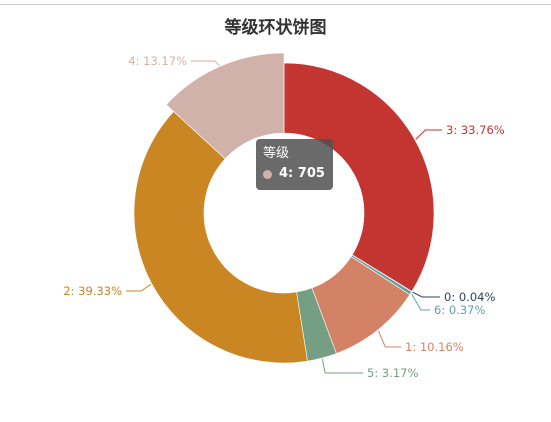 This screenshot has width=551, height=422. What do you see at coordinates (302, 173) in the screenshot?
I see `tooltip-value: 4: 705` at bounding box center [302, 173].